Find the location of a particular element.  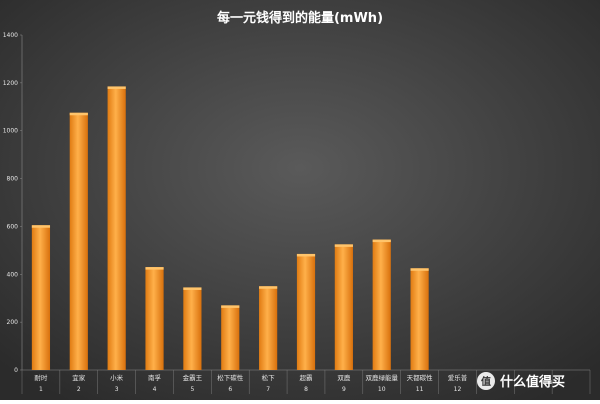

x-category-index: 2 is located at coordinates (79, 389).